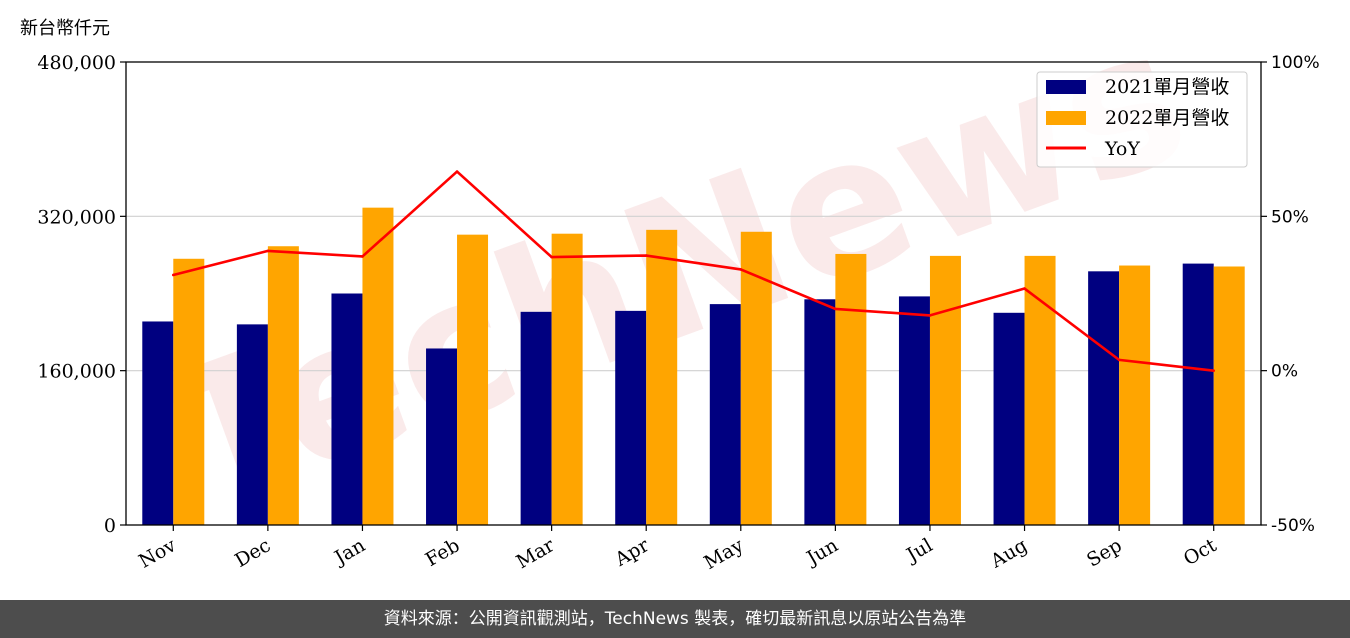  I want to click on bar-2021-jul, so click(914, 410).